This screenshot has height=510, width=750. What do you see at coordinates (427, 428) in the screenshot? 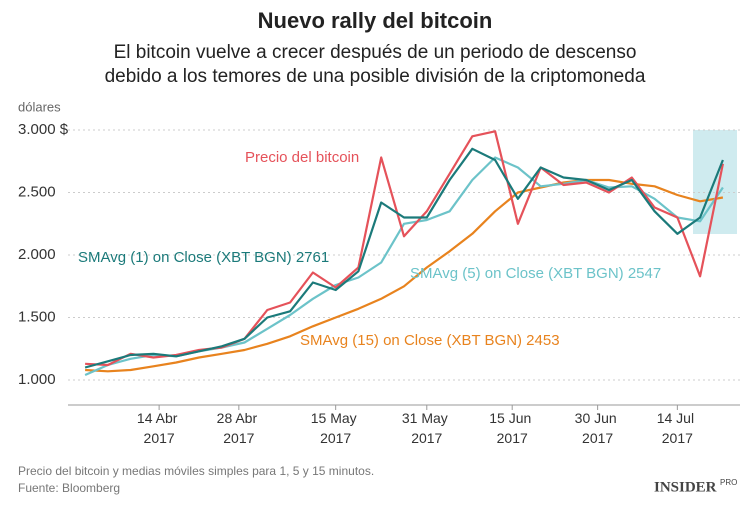
I see `x-tick-label: 31 May 2017` at bounding box center [427, 428].